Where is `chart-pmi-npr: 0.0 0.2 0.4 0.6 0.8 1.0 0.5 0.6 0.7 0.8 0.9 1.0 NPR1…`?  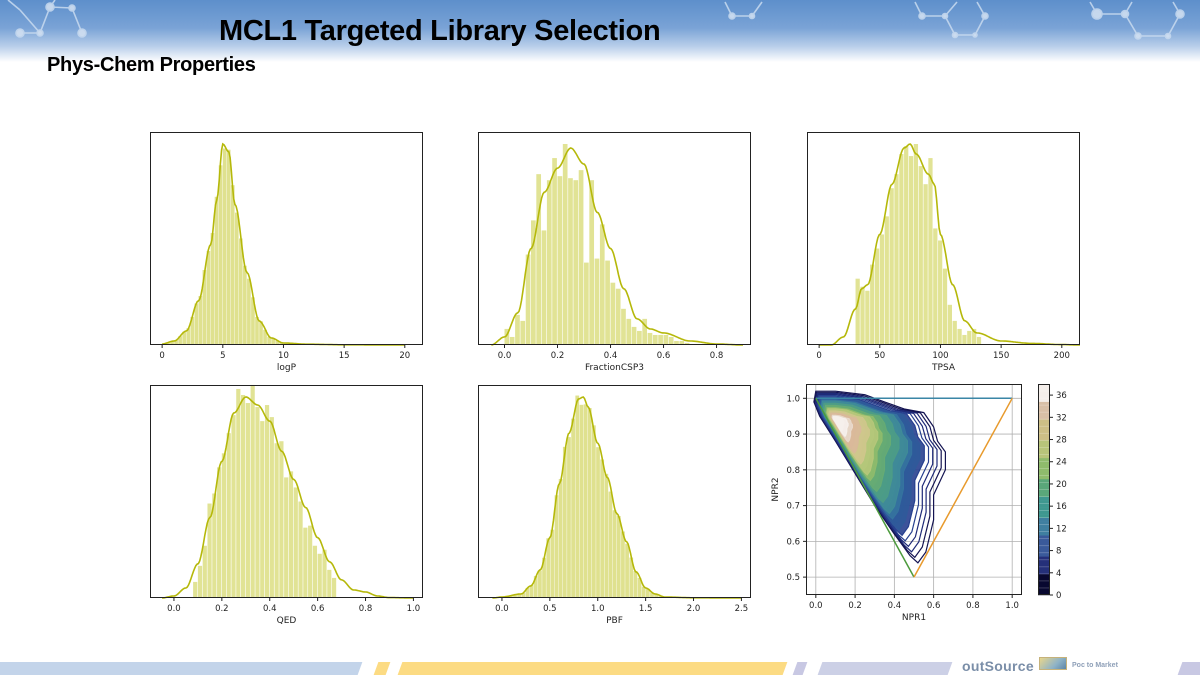
chart-pmi-npr: 0.0 0.2 0.4 0.6 0.8 1.0 0.5 0.6 0.7 0.8 0.9 1.0 NPR1… is located at coordinates (928, 507).